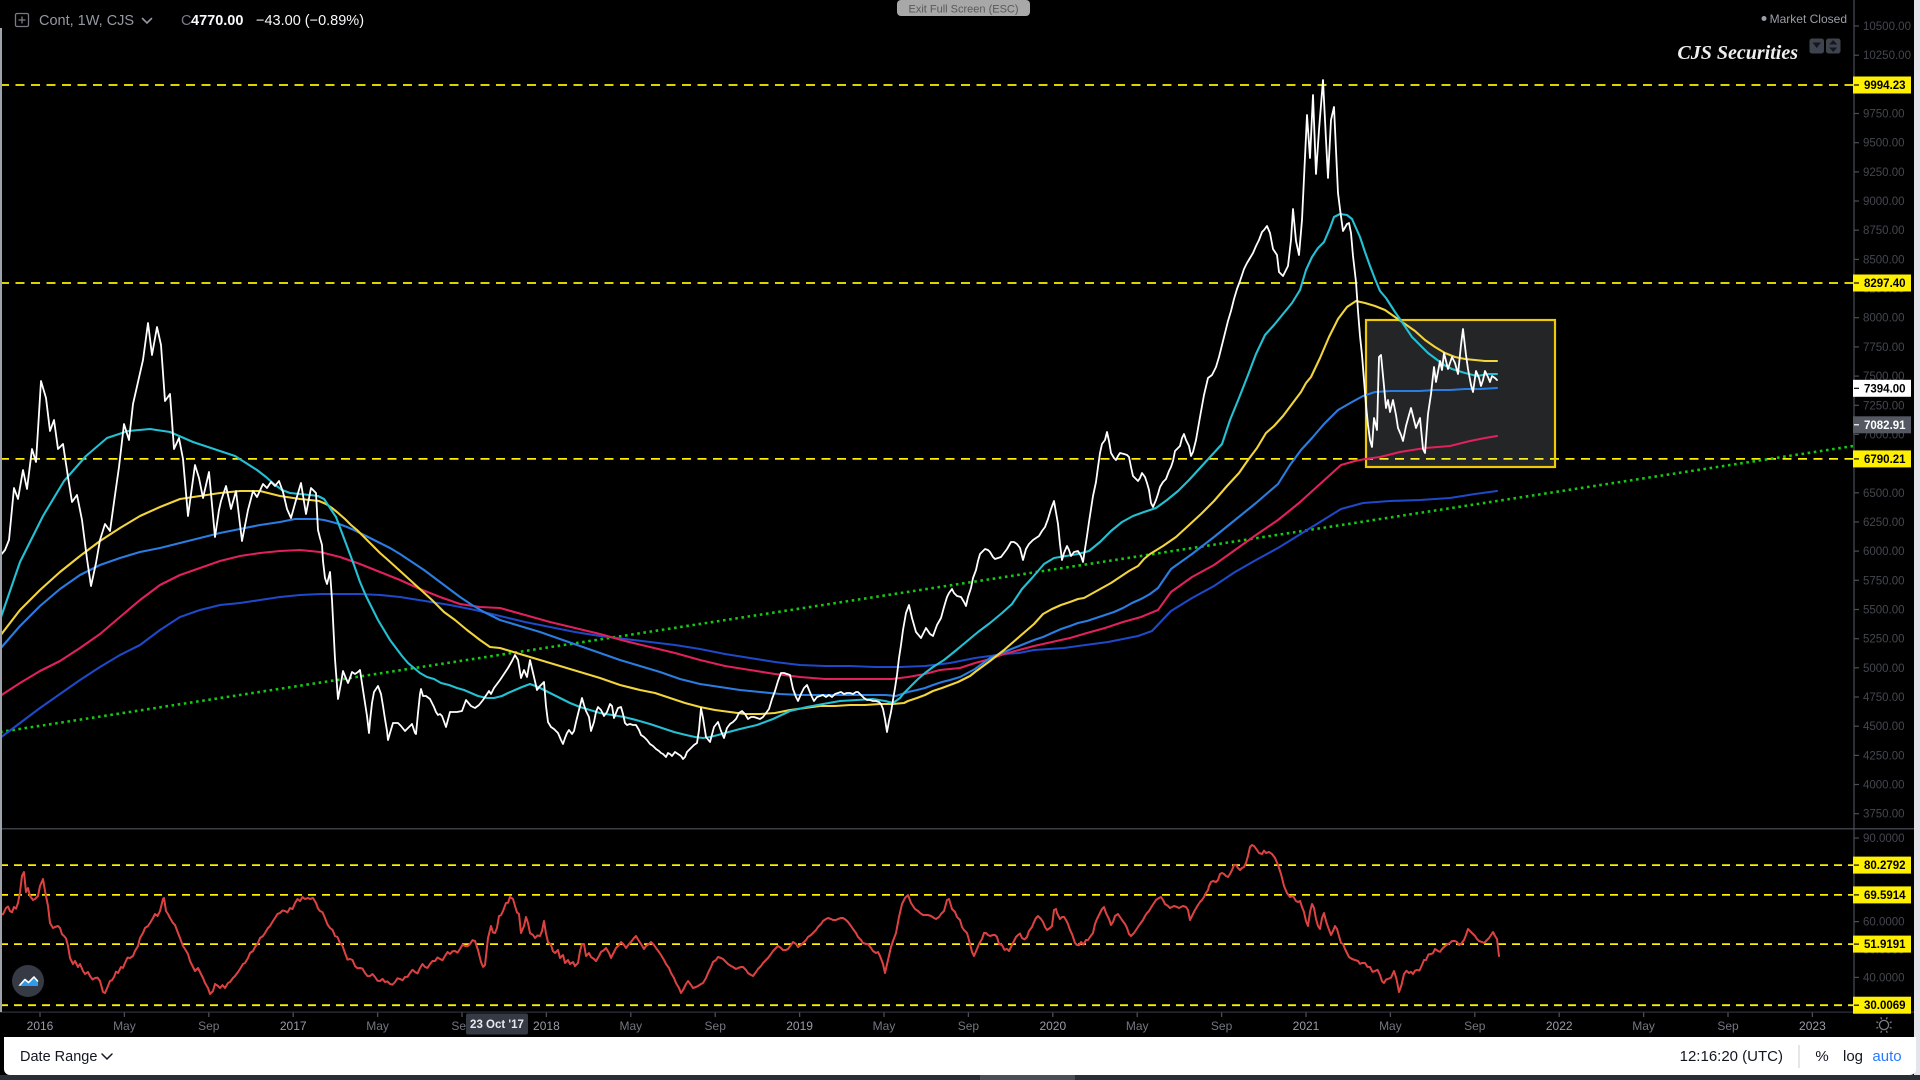  I want to click on svg-text: 9000.00, so click(1884, 202).